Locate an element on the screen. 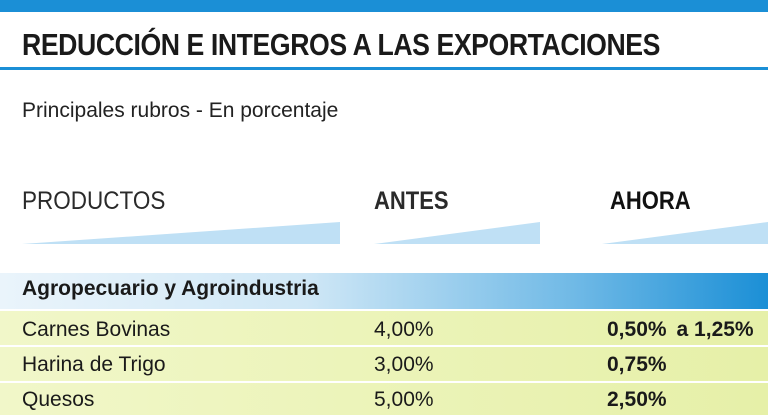 This screenshot has width=768, height=415. column-header-ahora: AHORA is located at coordinates (650, 201).